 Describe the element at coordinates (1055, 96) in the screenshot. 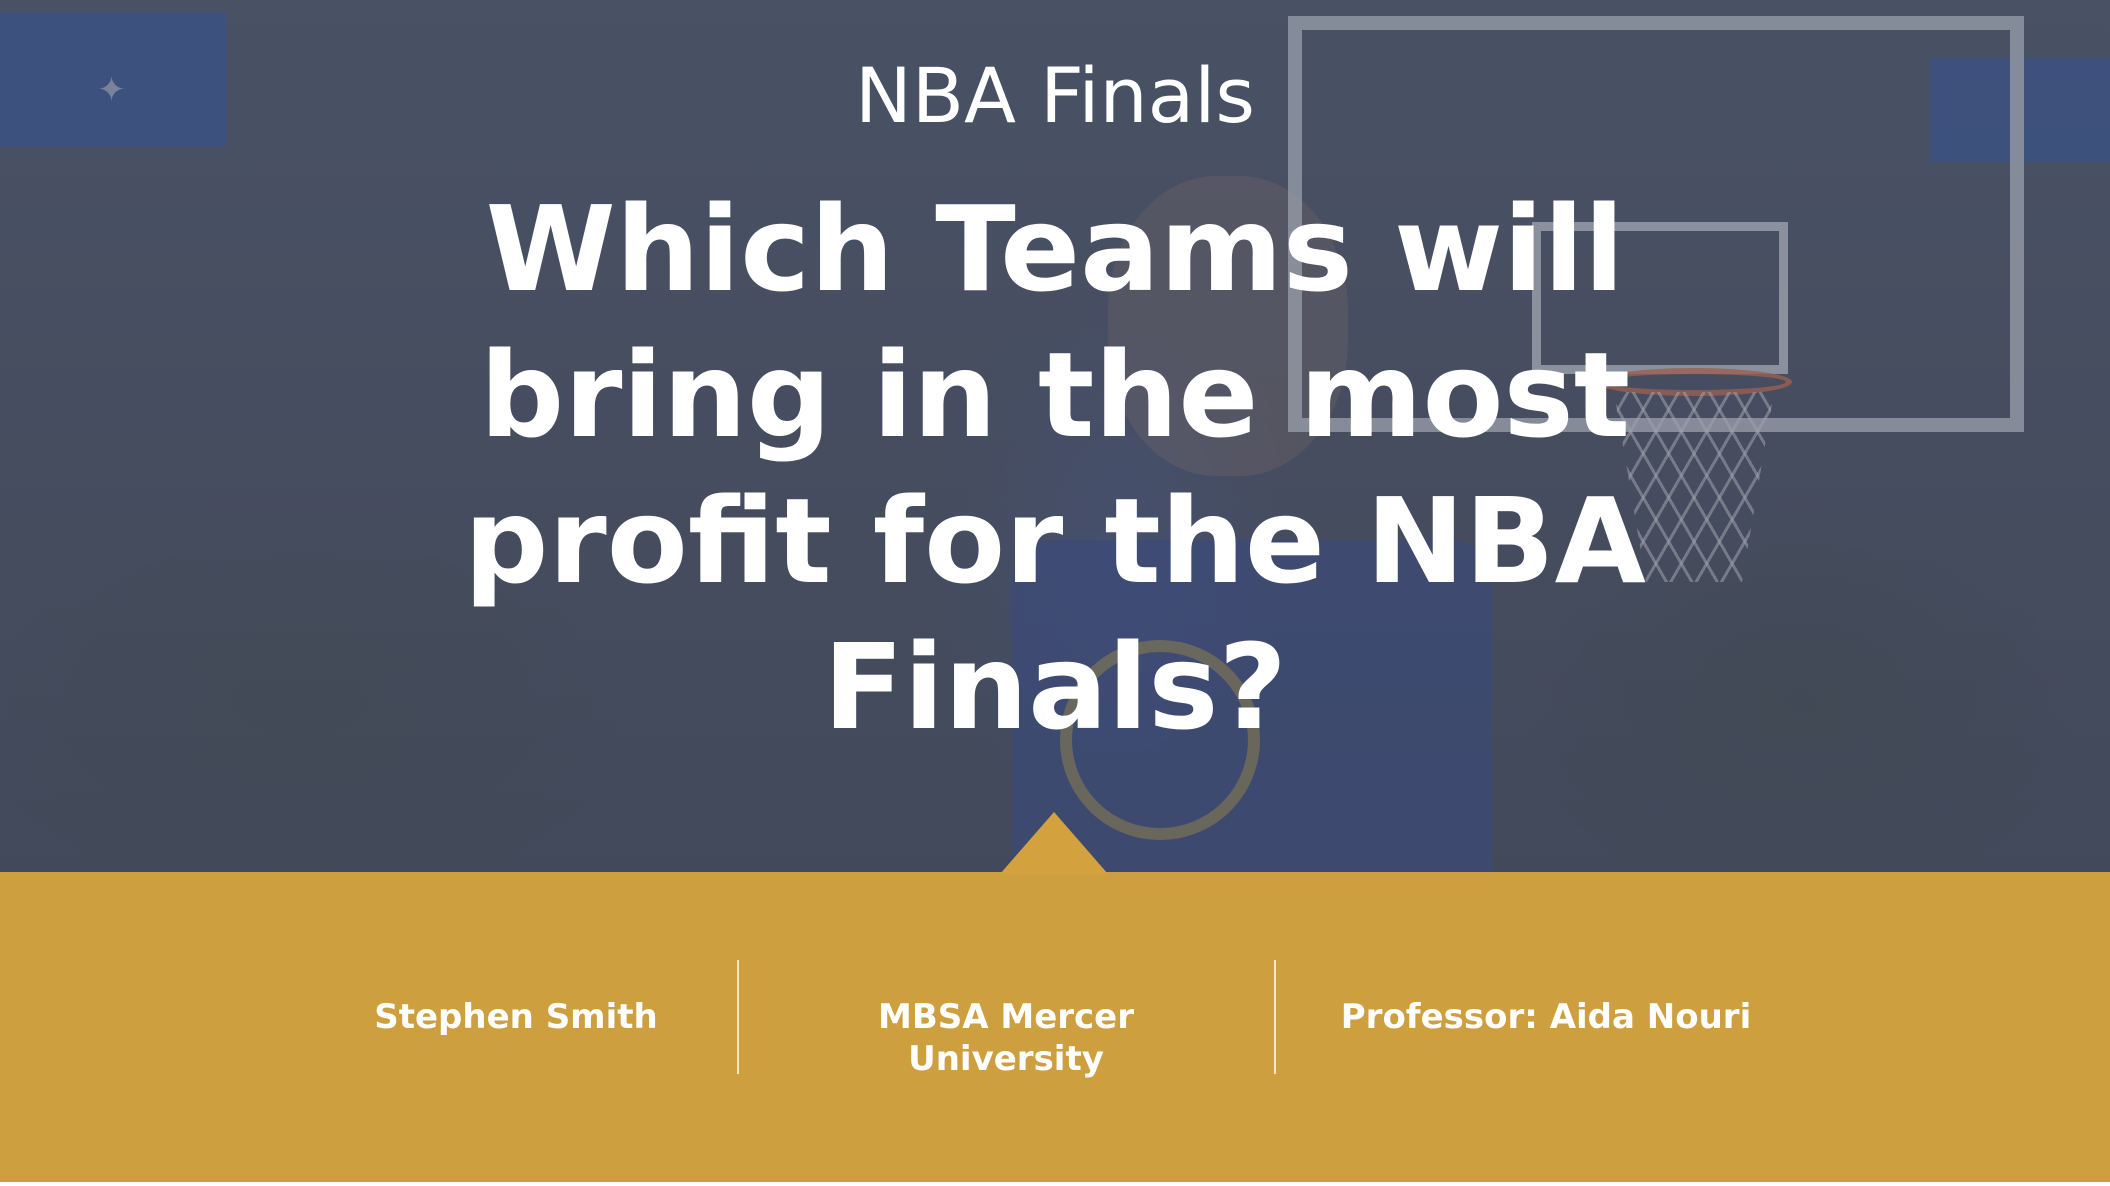

I see `slide-subtitle: NBA Finals` at that location.